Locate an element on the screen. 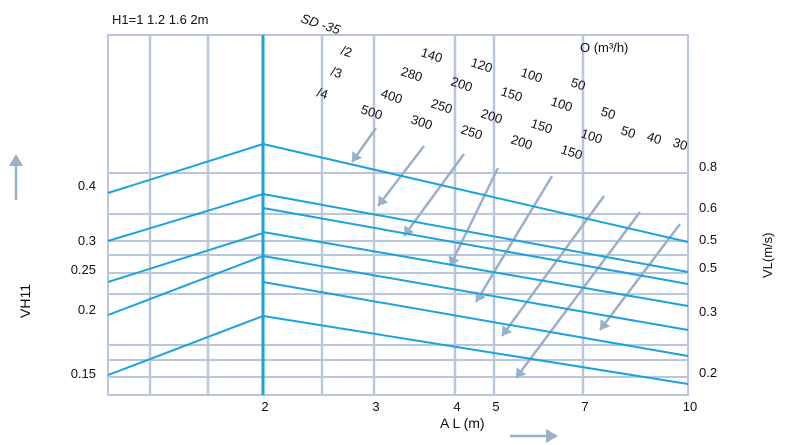 The height and width of the screenshot is (445, 794). right-tick-label: 0.6 is located at coordinates (708, 207).